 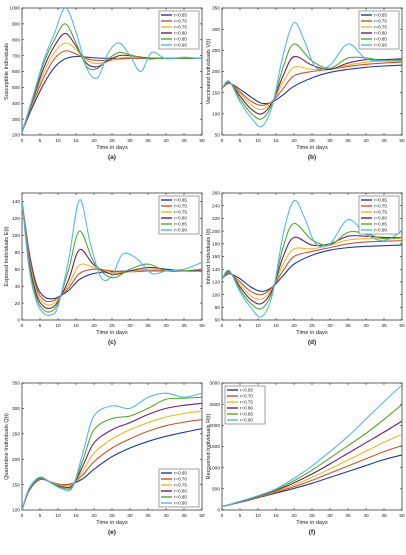 What do you see at coordinates (18, 304) in the screenshot?
I see `y-tick-label: 20` at bounding box center [18, 304].